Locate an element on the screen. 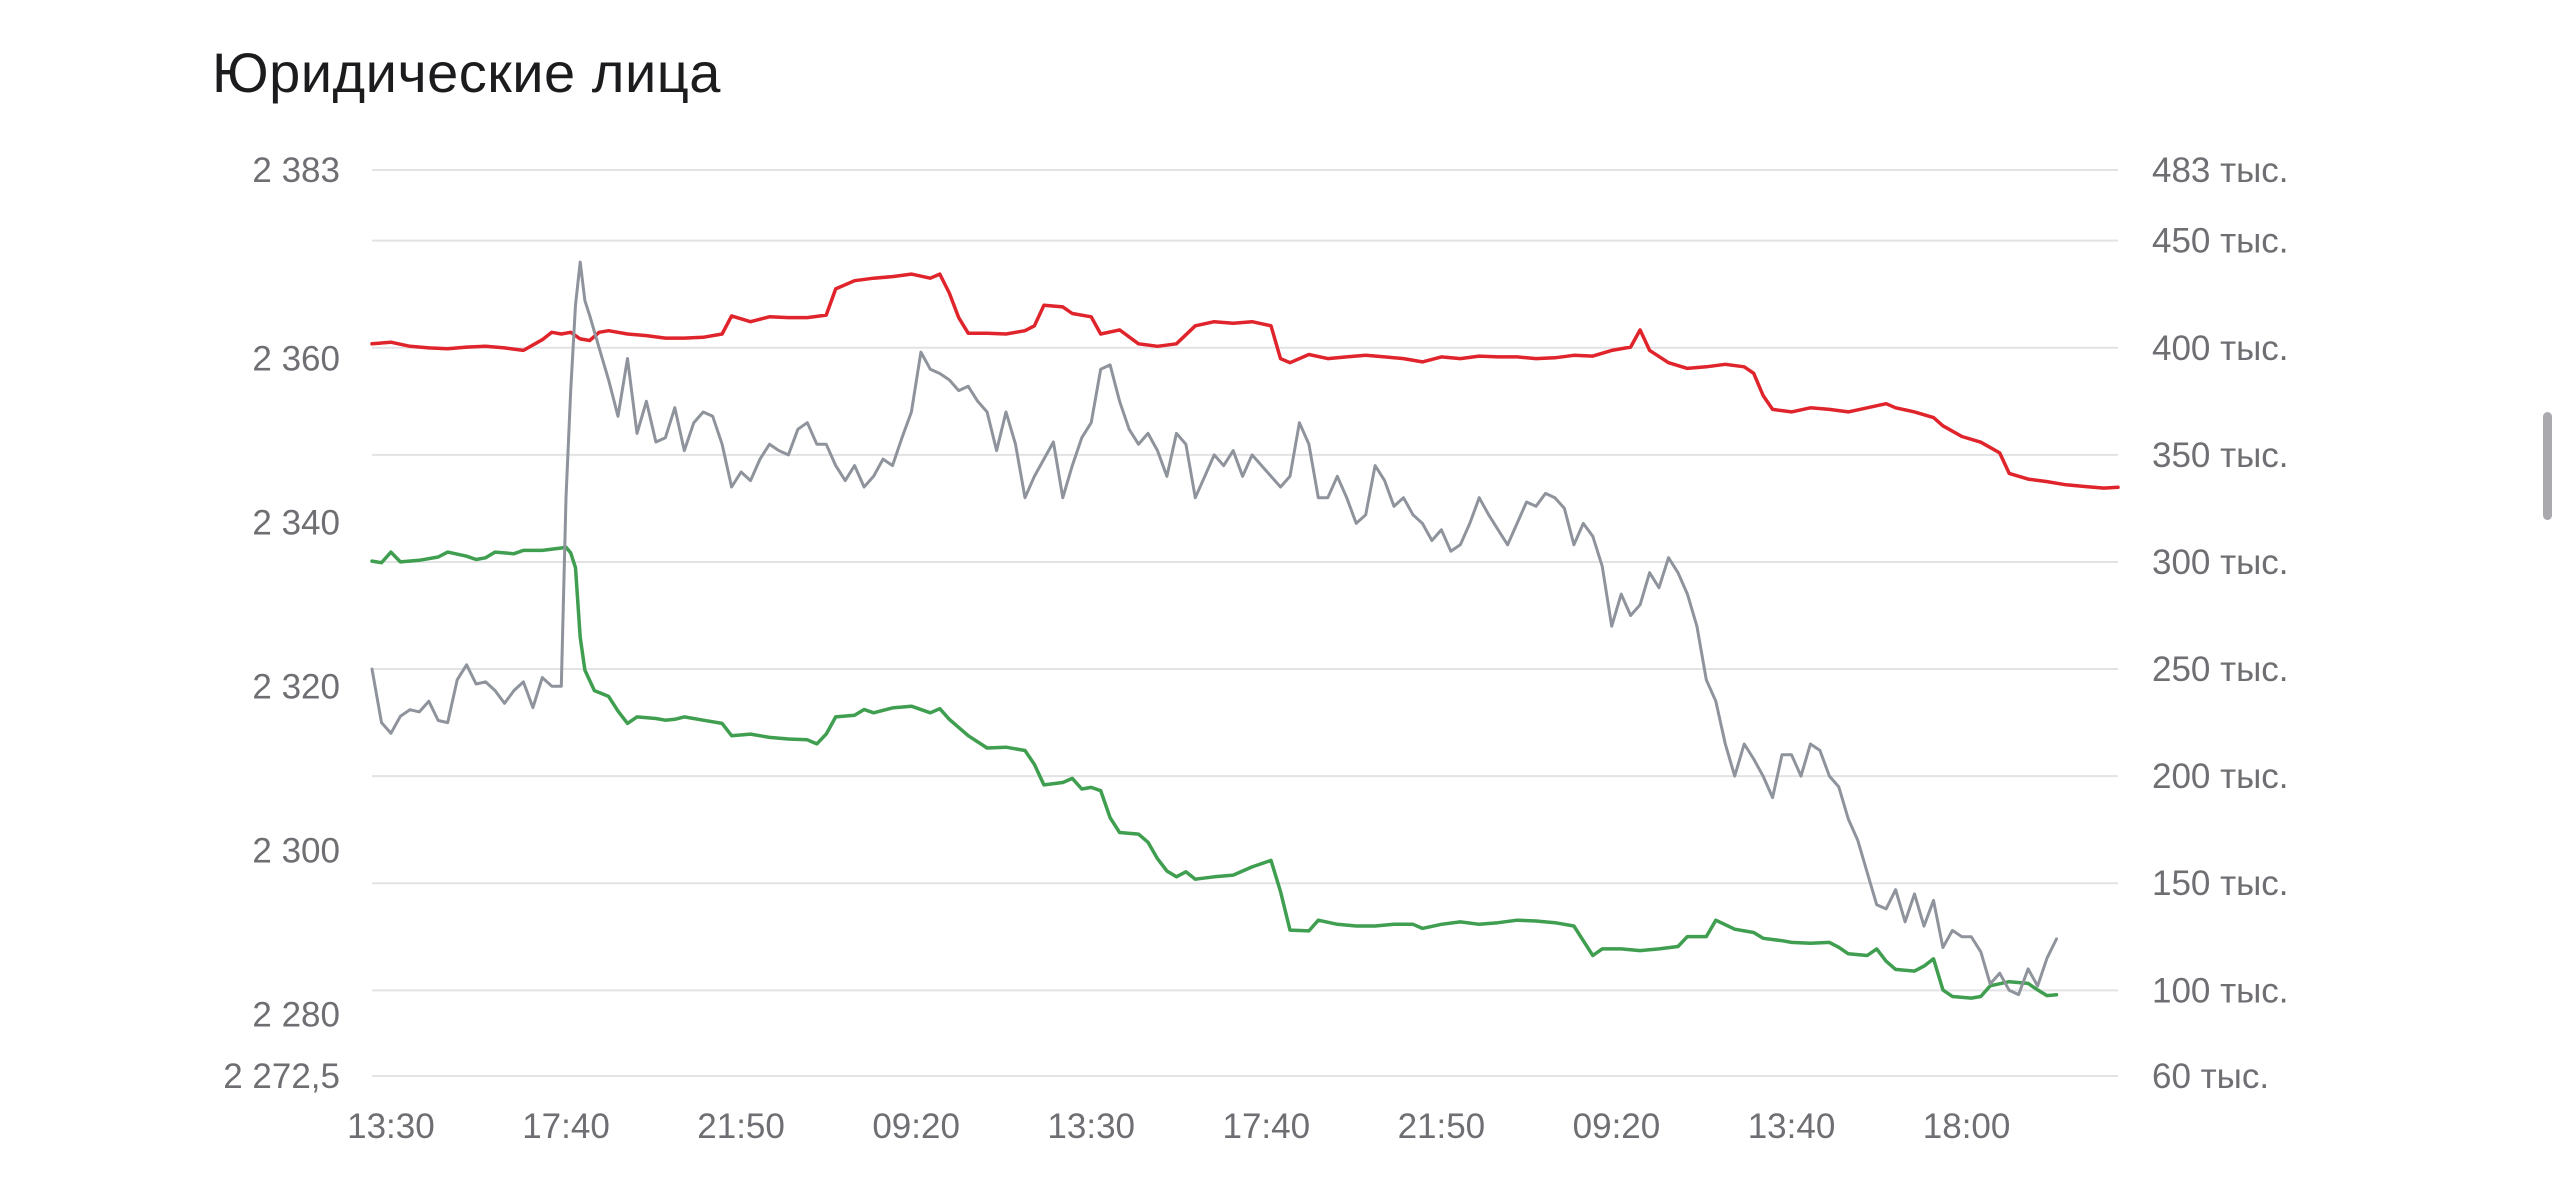 The width and height of the screenshot is (2556, 1179). left-y-tick-label: 2 320 is located at coordinates (296, 687).